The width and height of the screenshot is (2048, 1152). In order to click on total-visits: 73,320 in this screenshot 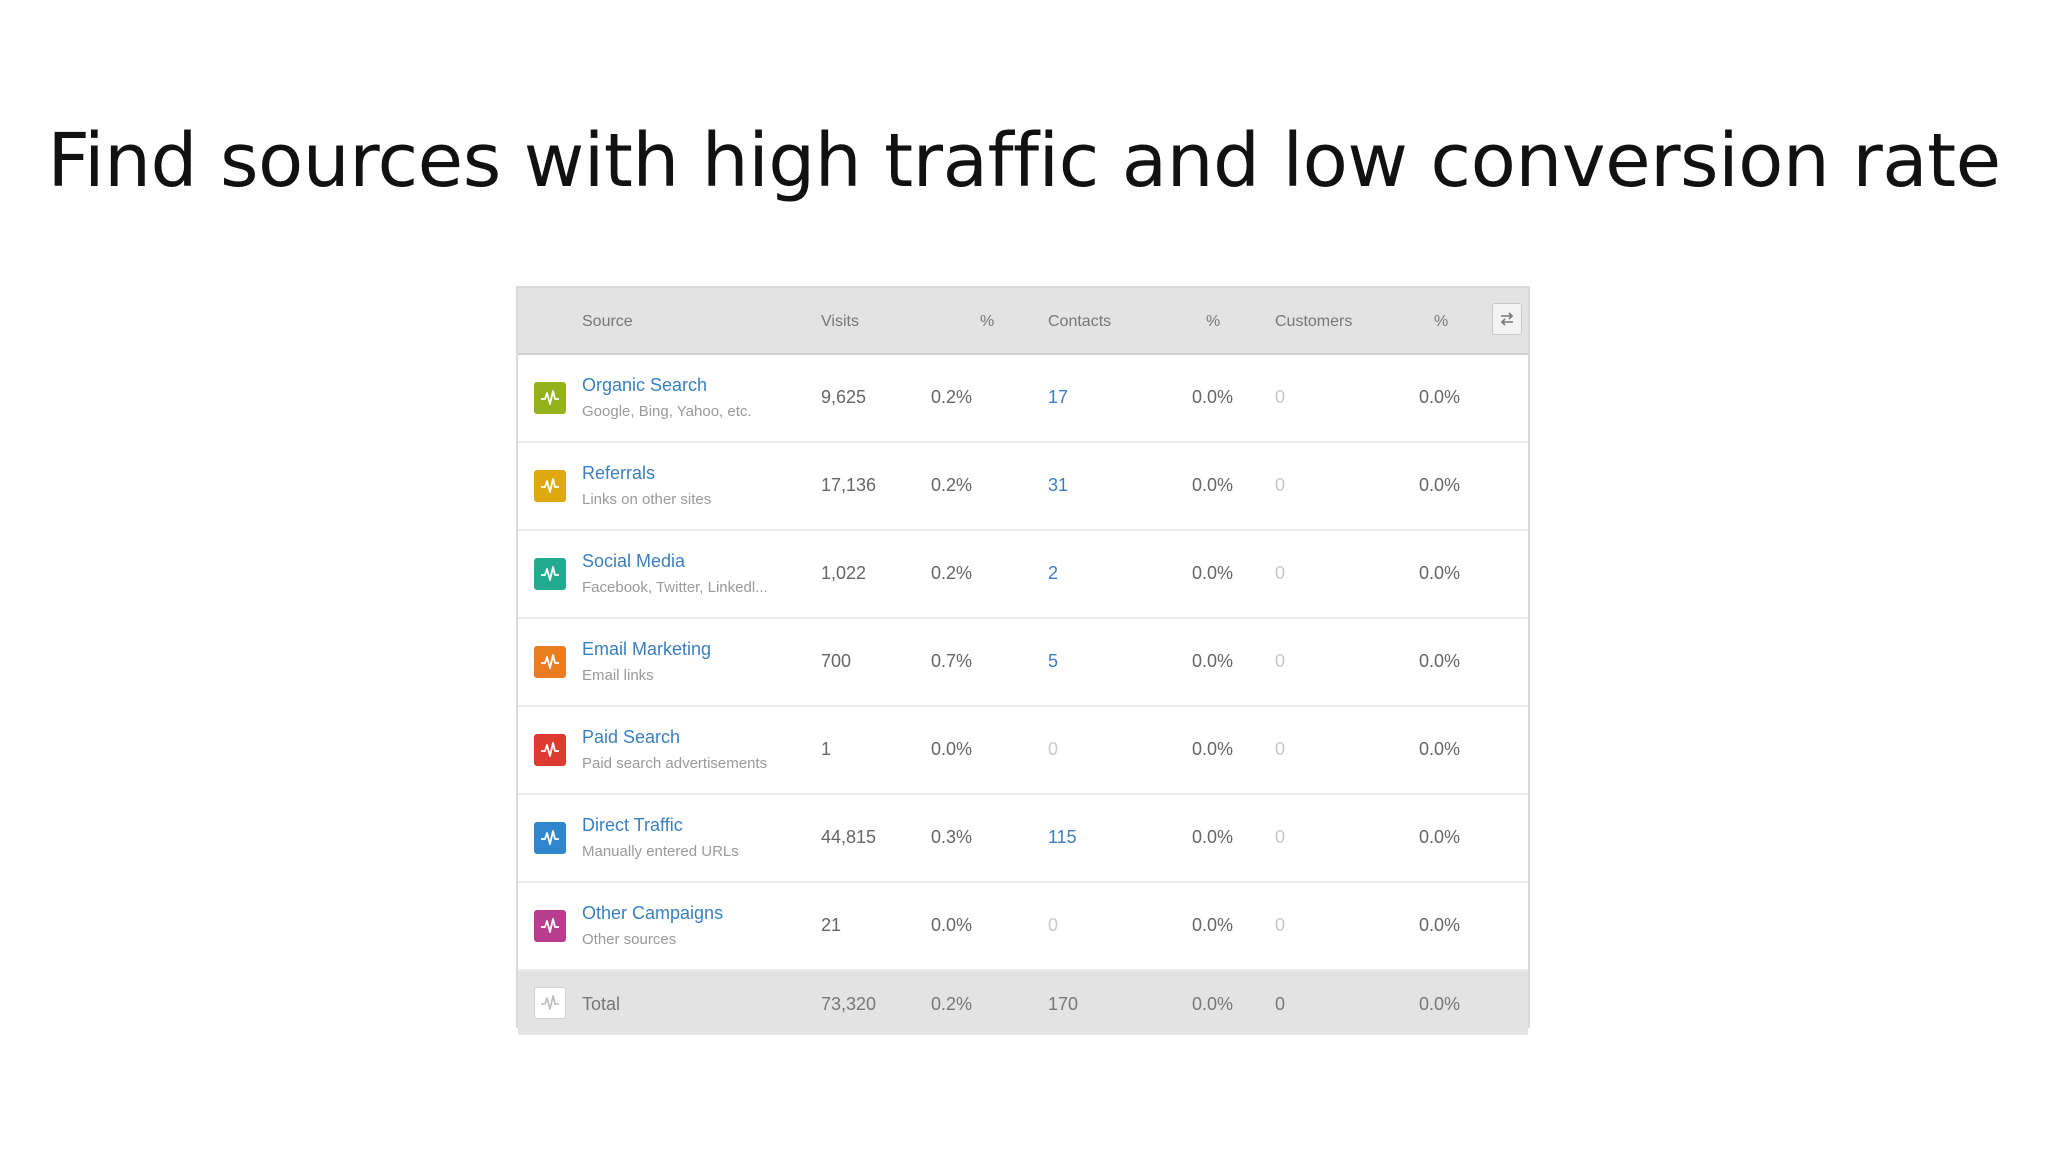, I will do `click(849, 1004)`.